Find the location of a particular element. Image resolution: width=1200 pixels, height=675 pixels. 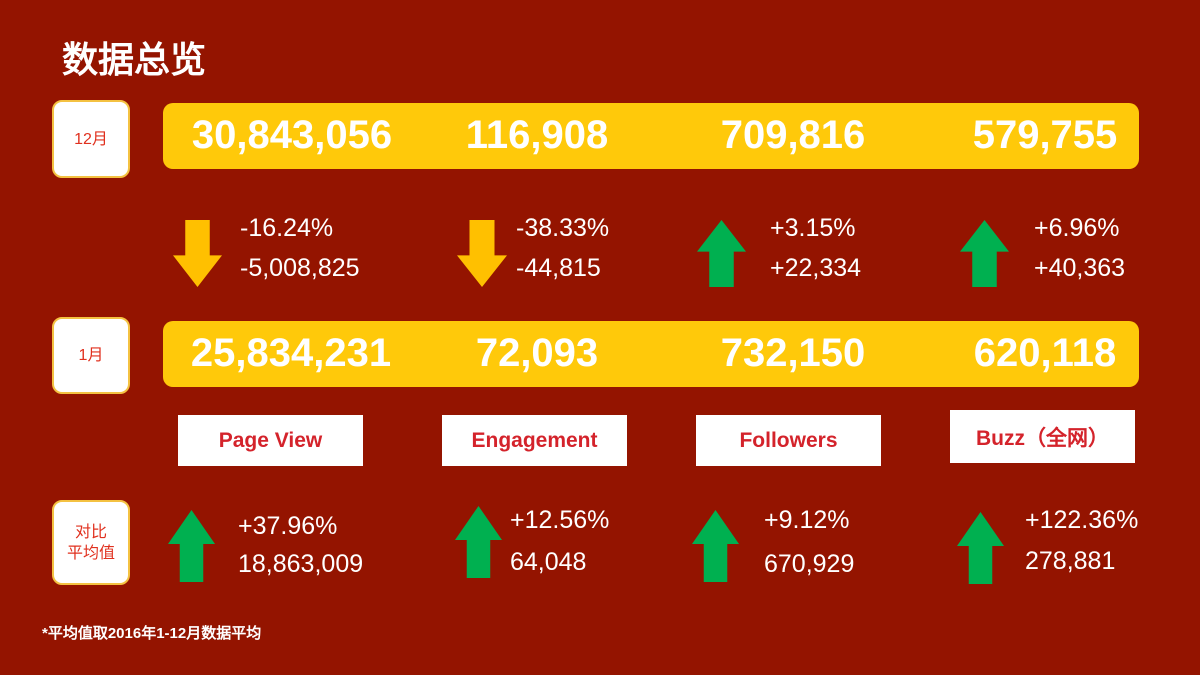

row-label-text-line1: 对比 is located at coordinates (90, 532).